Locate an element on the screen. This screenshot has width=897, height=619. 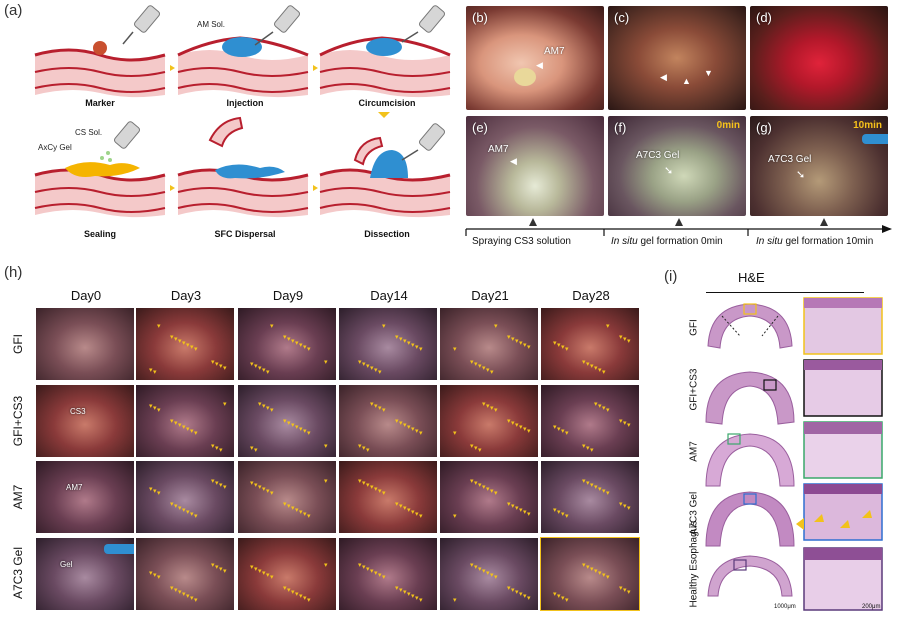
step-arrow-down is located at coordinates (384, 115).